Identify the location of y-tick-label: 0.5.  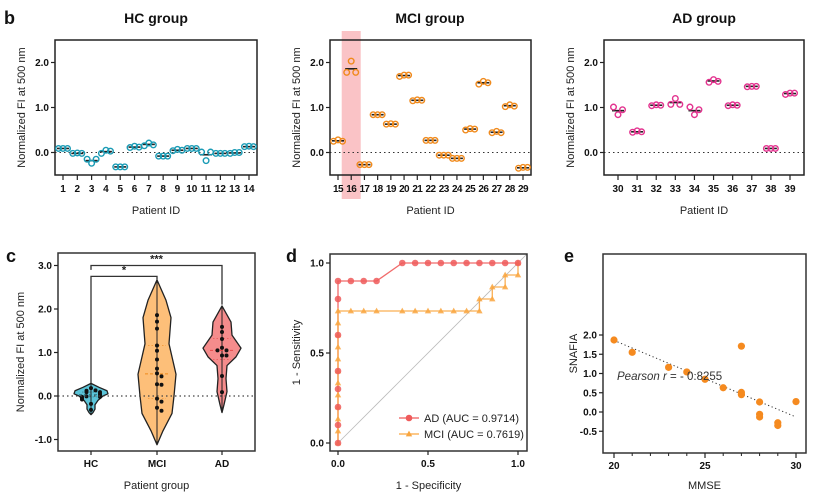
(317, 354).